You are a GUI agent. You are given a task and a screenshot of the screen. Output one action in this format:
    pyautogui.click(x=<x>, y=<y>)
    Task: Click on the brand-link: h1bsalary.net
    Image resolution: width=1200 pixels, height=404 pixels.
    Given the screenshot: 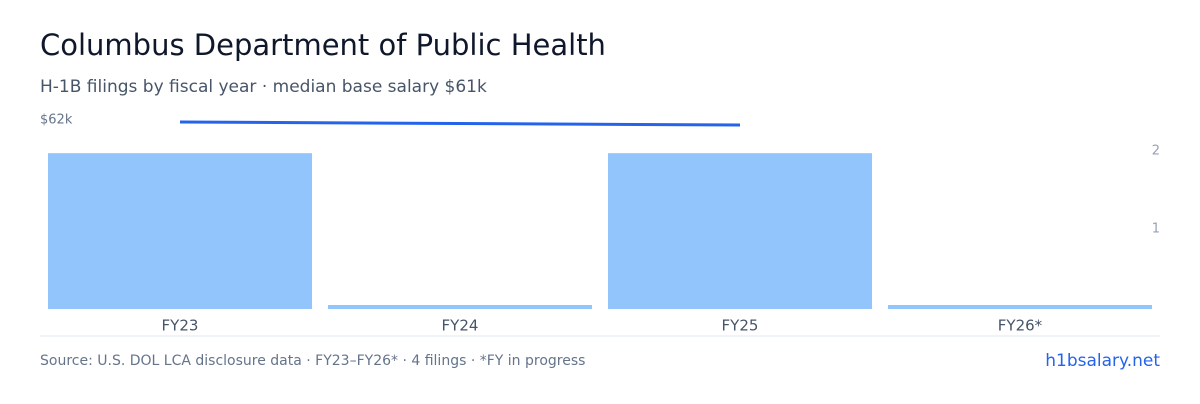 What is the action you would take?
    pyautogui.click(x=1102, y=361)
    